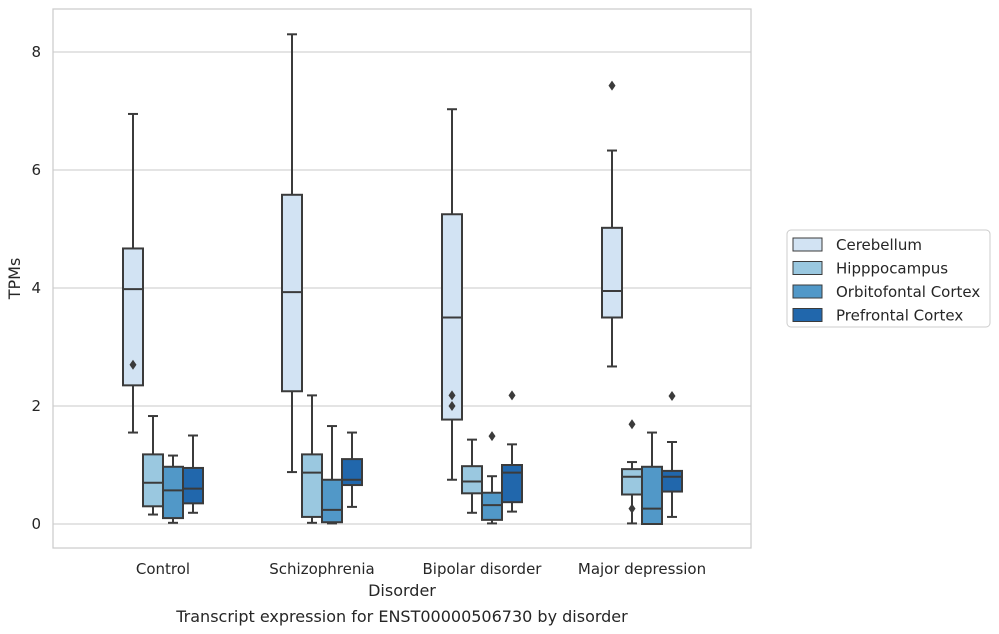 Image resolution: width=999 pixels, height=634 pixels. I want to click on y-axis-label: TPMs, so click(14, 279).